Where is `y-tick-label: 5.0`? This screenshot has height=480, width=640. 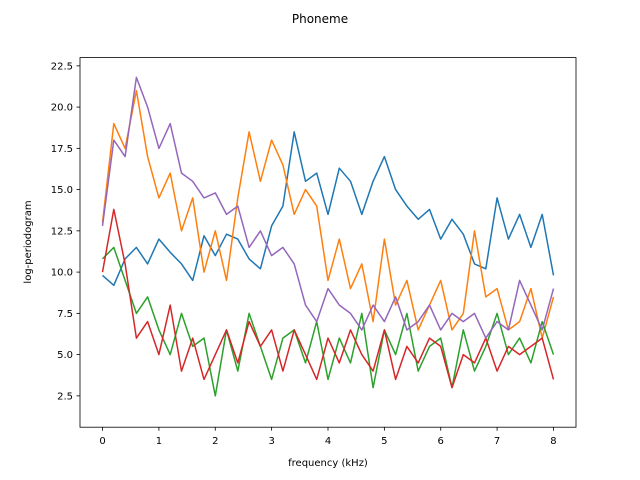
y-tick-label: 5.0 is located at coordinates (65, 355).